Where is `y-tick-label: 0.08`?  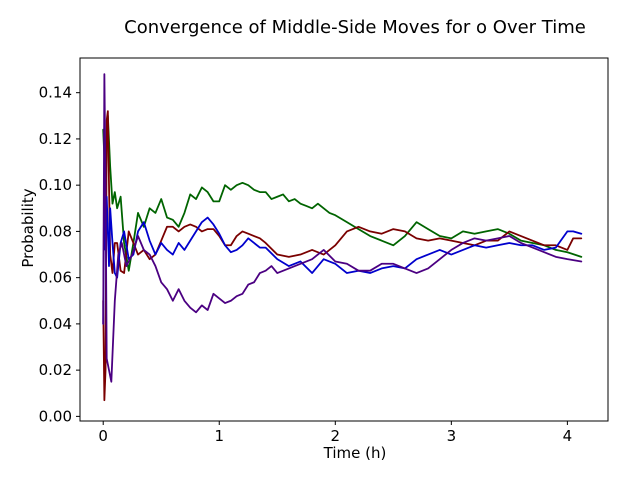 y-tick-label: 0.08 is located at coordinates (55, 231).